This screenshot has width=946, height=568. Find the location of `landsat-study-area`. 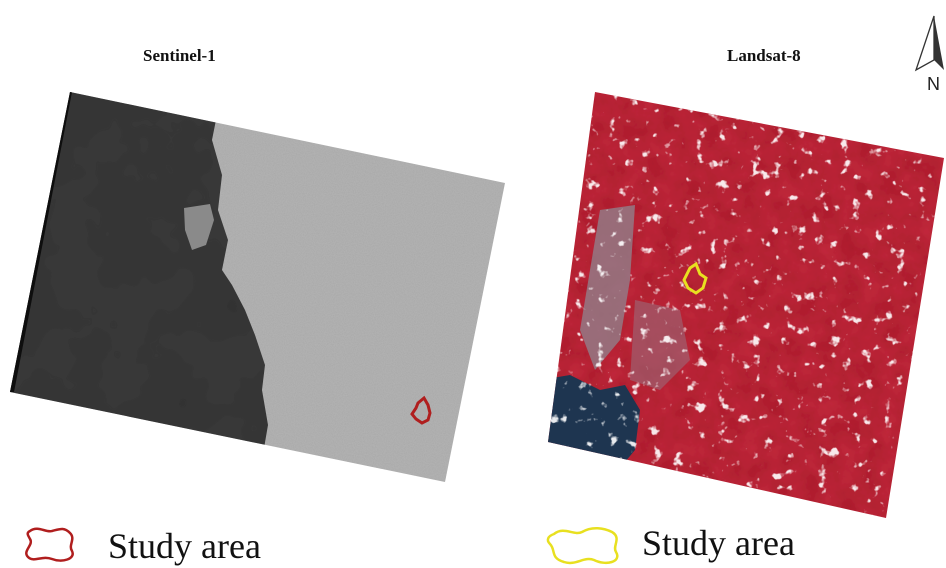

landsat-study-area is located at coordinates (695, 278).